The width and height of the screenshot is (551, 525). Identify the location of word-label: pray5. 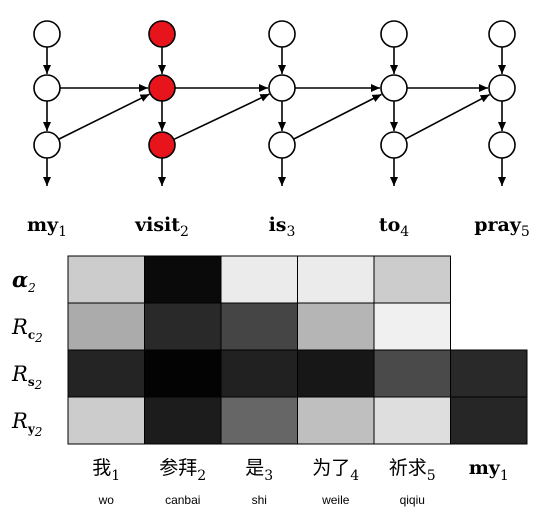
(502, 227).